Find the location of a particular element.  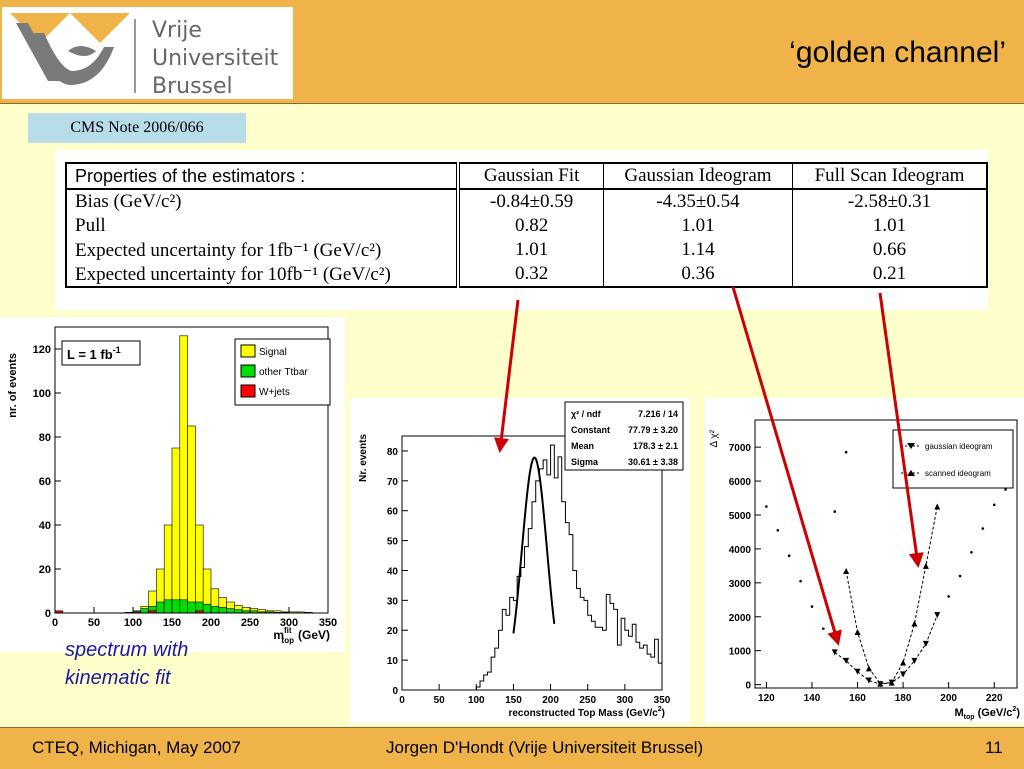

legend-entry: Signal is located at coordinates (273, 352).